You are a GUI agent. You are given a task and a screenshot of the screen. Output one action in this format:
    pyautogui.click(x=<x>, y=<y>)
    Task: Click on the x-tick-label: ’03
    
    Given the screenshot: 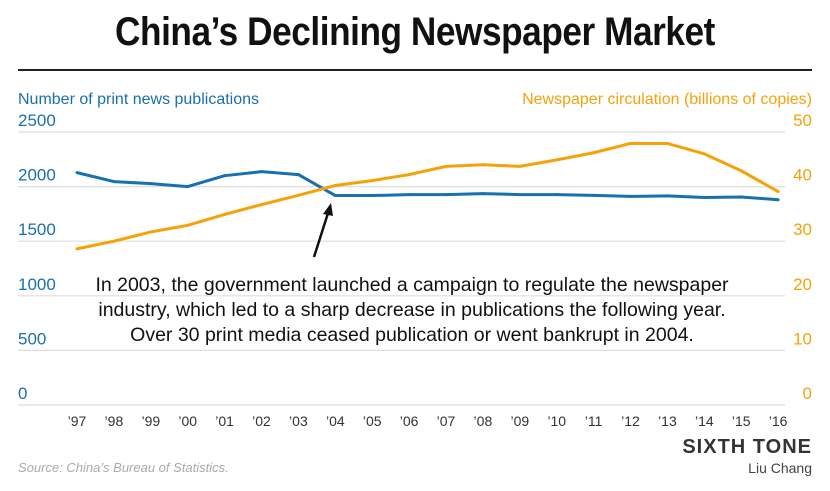 What is the action you would take?
    pyautogui.click(x=298, y=421)
    